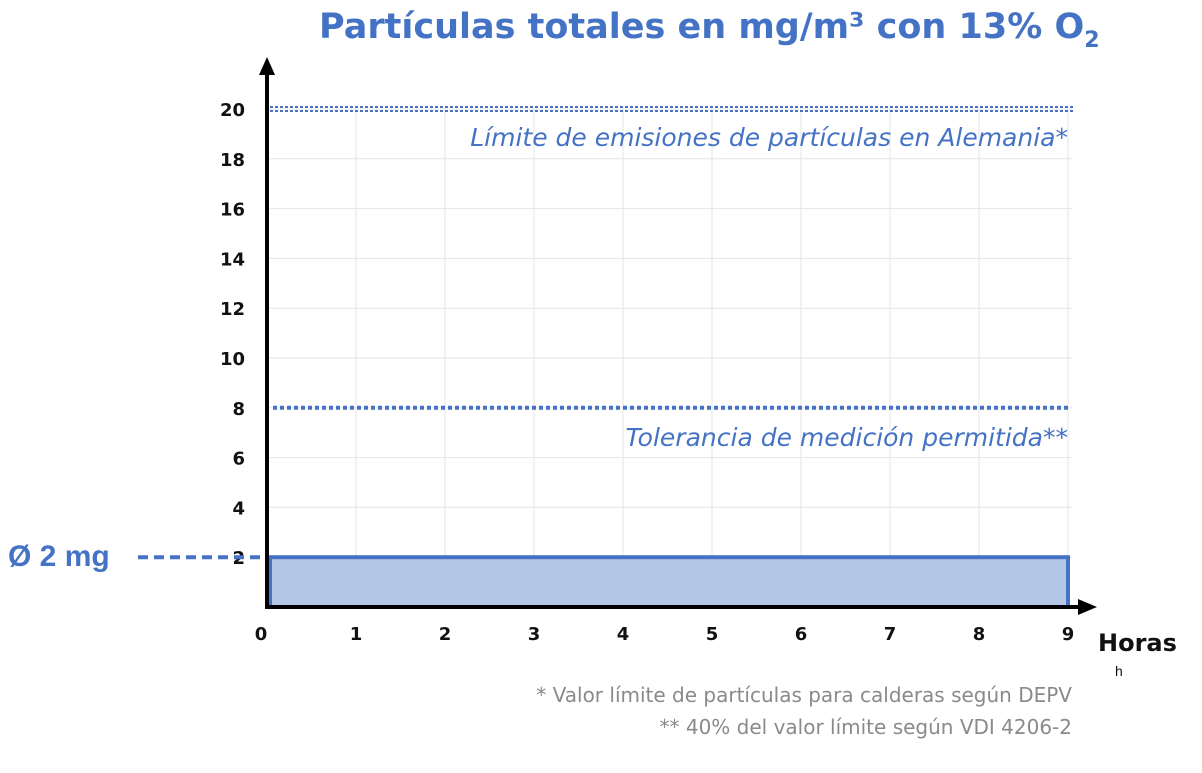  I want to click on y-tick-labels: 2468101214161820, so click(232, 334).